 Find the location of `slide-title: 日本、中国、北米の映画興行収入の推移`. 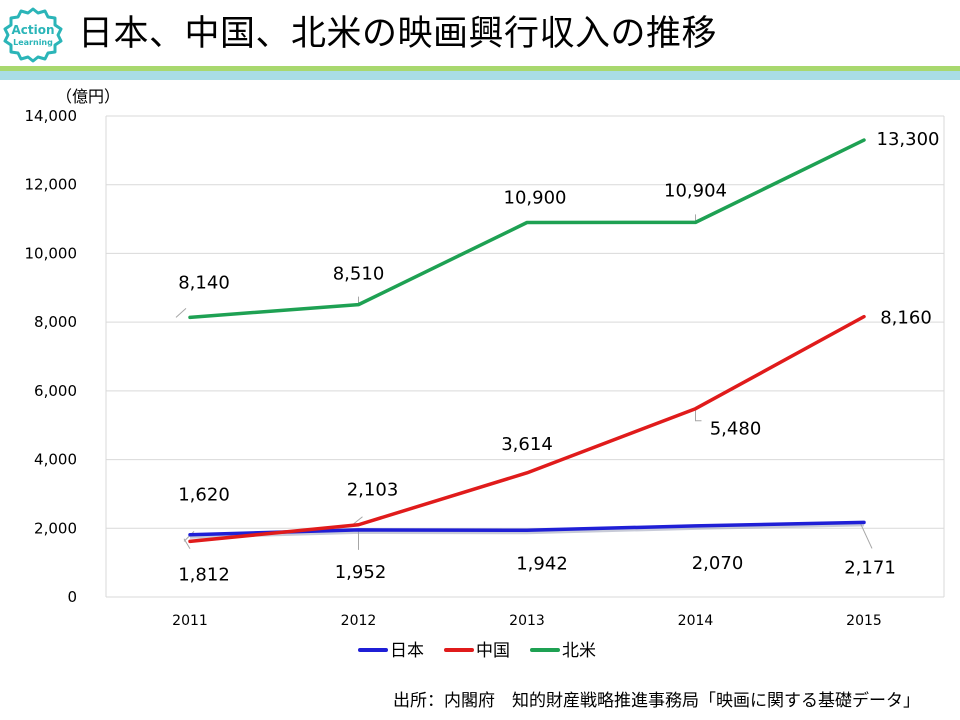

slide-title: 日本、中国、北米の映画興行収入の推移 is located at coordinates (398, 34).